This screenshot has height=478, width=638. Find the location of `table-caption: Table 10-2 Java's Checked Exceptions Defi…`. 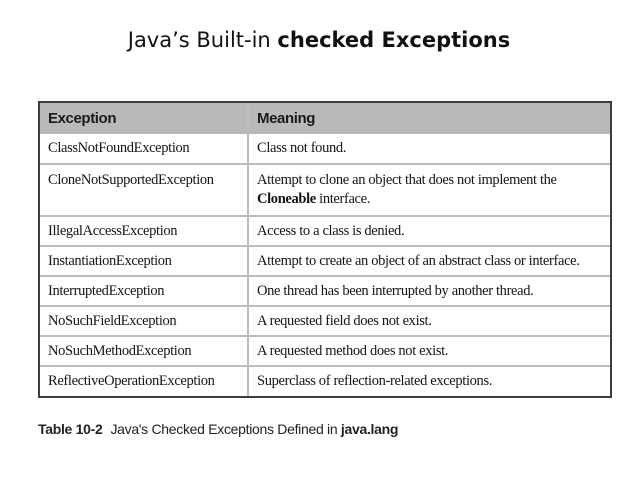

table-caption: Table 10-2 Java's Checked Exceptions Defi… is located at coordinates (325, 429).